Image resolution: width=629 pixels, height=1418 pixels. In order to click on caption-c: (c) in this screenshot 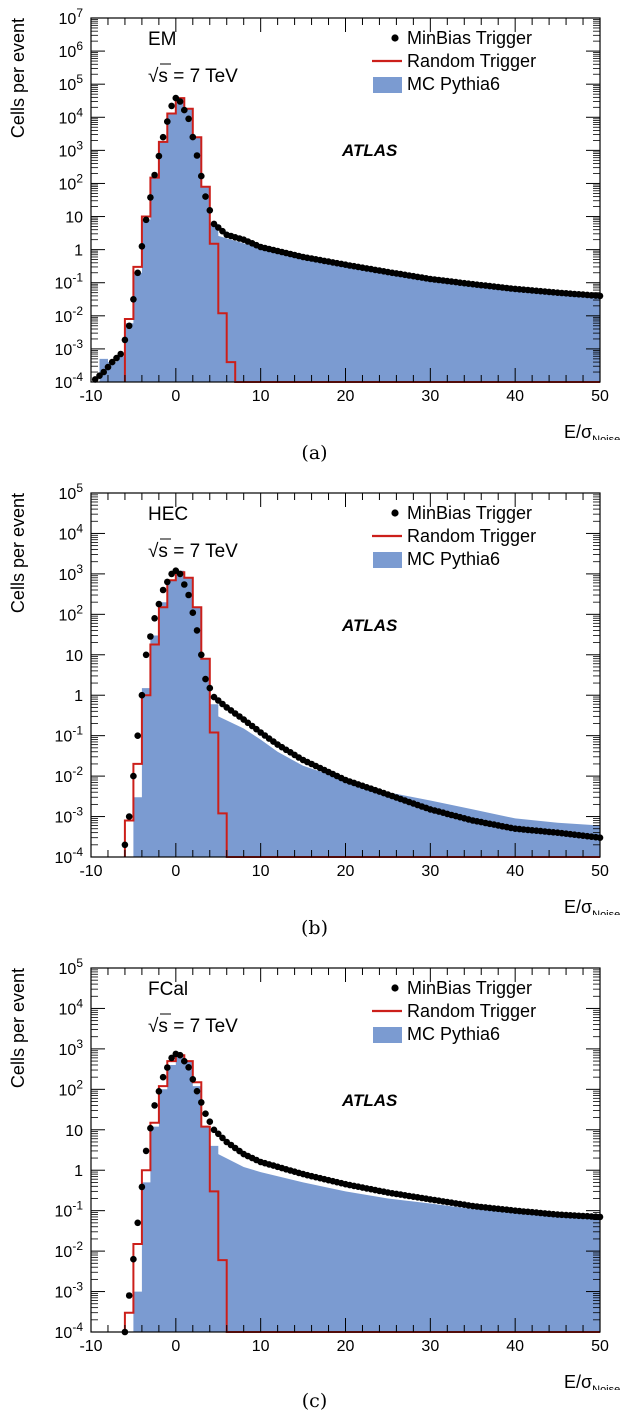, I will do `click(314, 1401)`.